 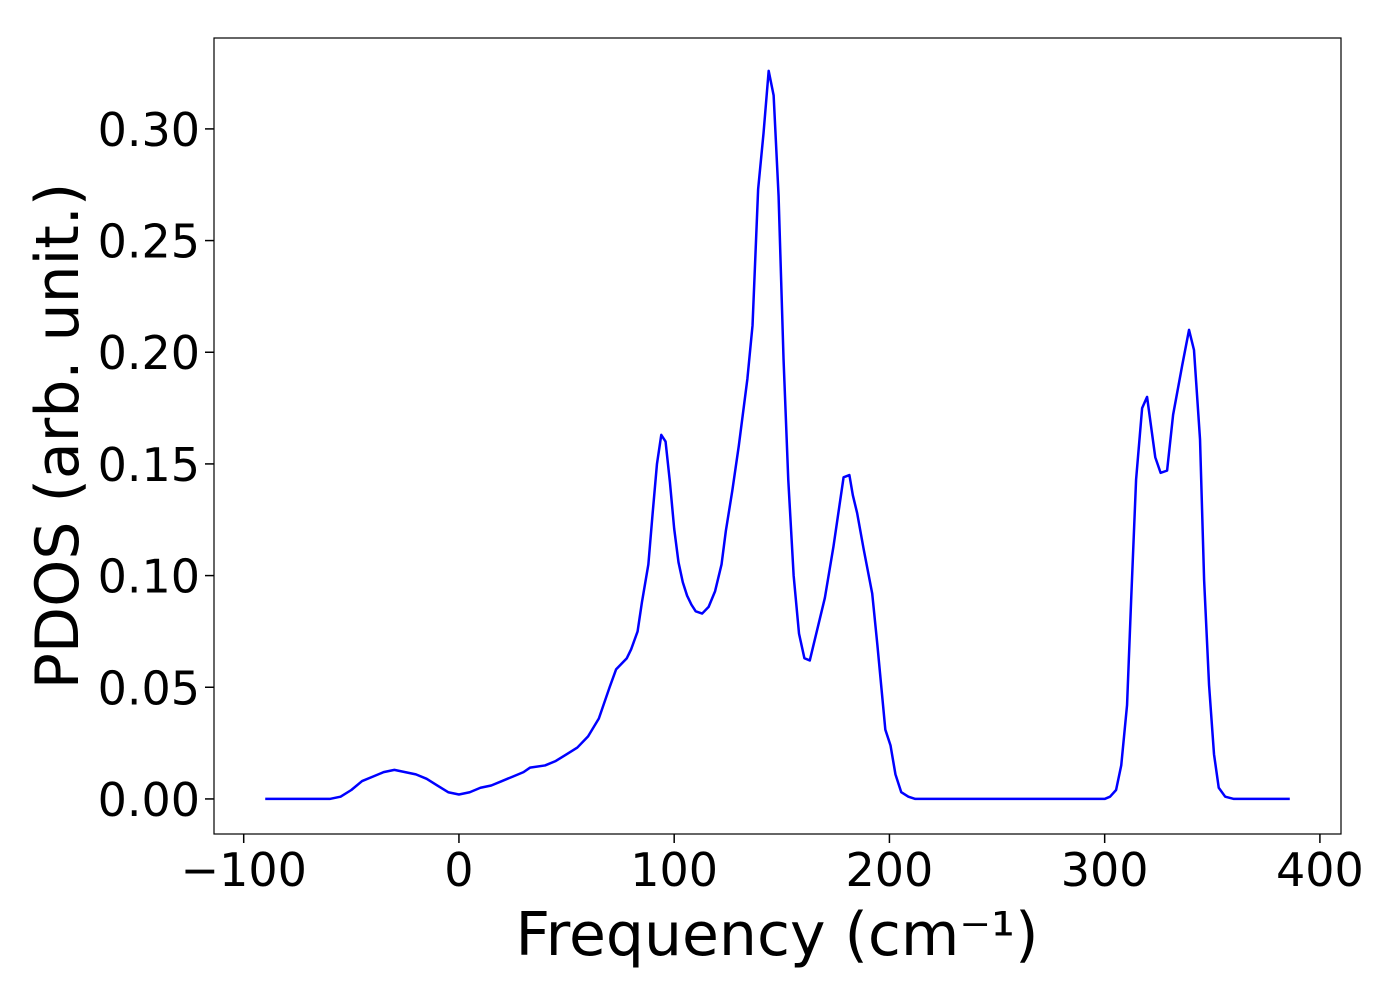 I want to click on x-tick-label: 200, so click(x=890, y=870).